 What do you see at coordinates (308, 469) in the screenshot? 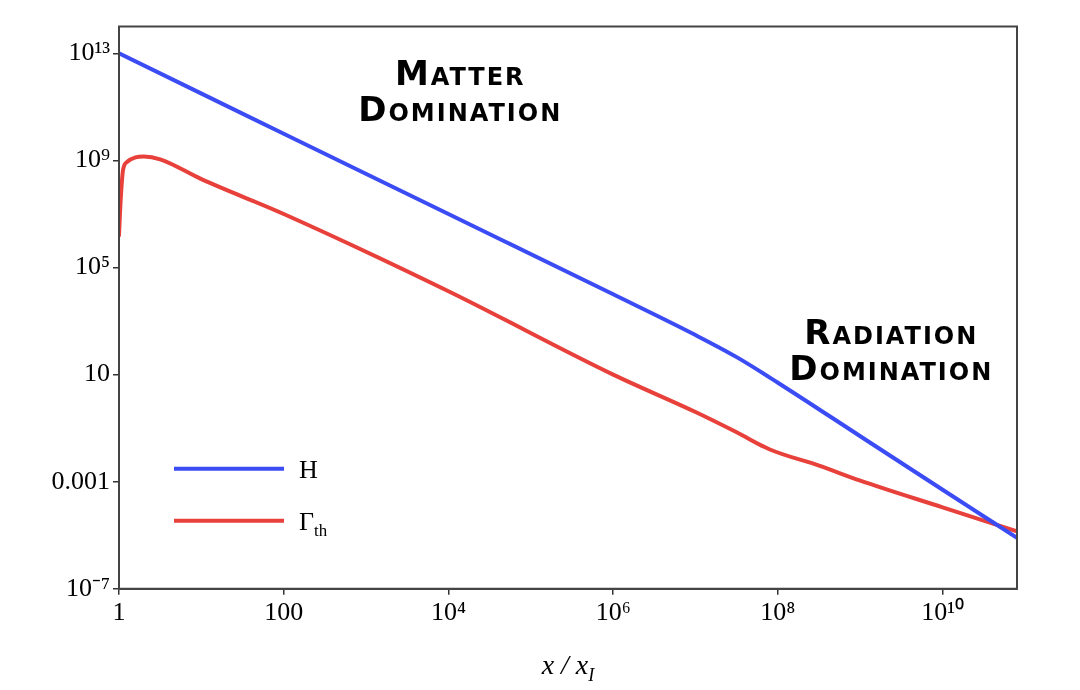
I see `legend-label: H` at bounding box center [308, 469].